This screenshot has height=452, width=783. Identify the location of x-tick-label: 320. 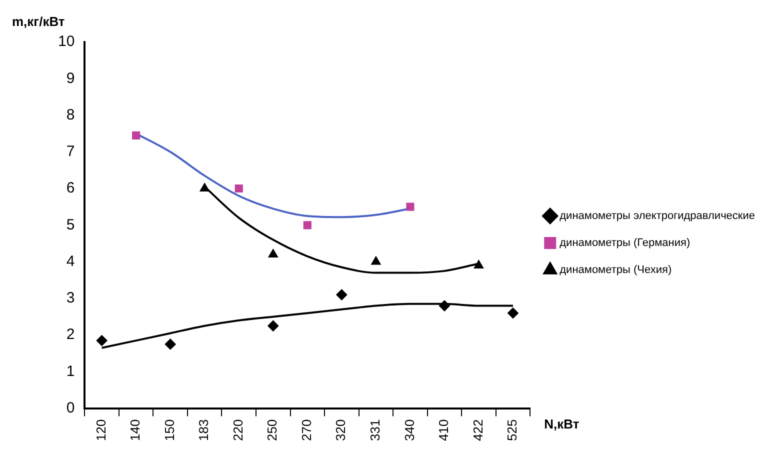
(340, 430).